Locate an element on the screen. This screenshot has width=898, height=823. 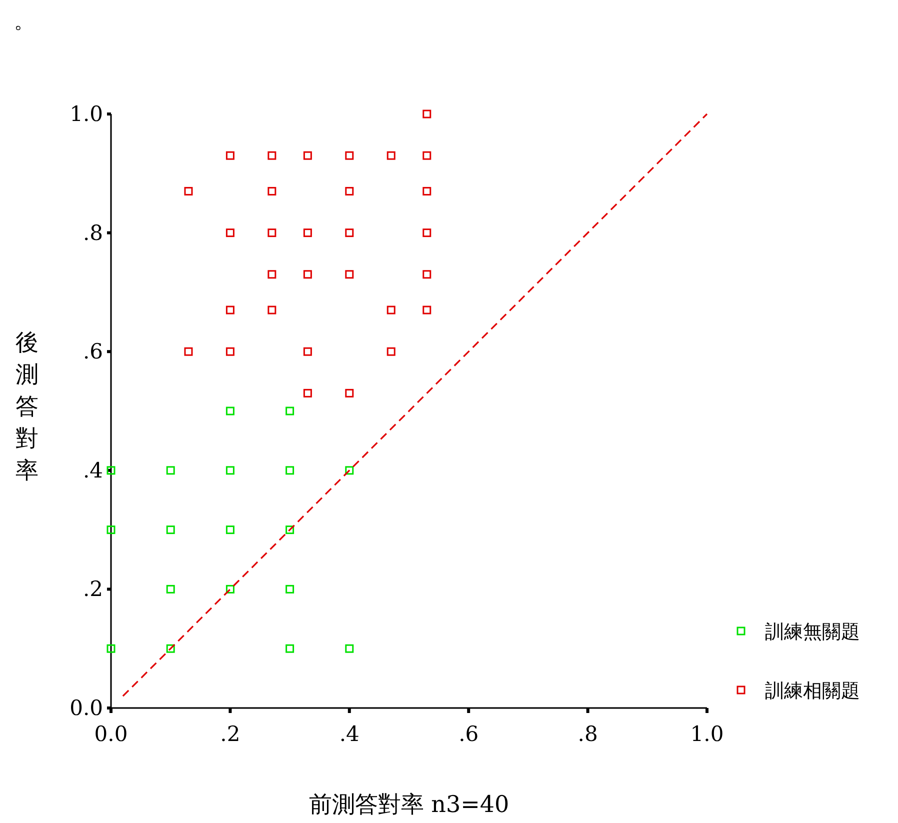
y-tick-label: .2 is located at coordinates (92, 589).